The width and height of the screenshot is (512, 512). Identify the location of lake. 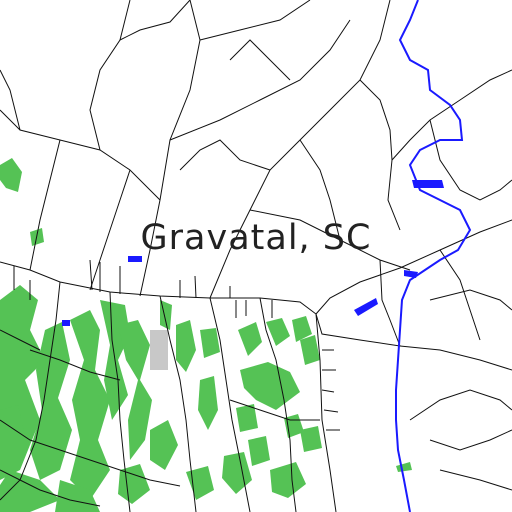
(428, 184).